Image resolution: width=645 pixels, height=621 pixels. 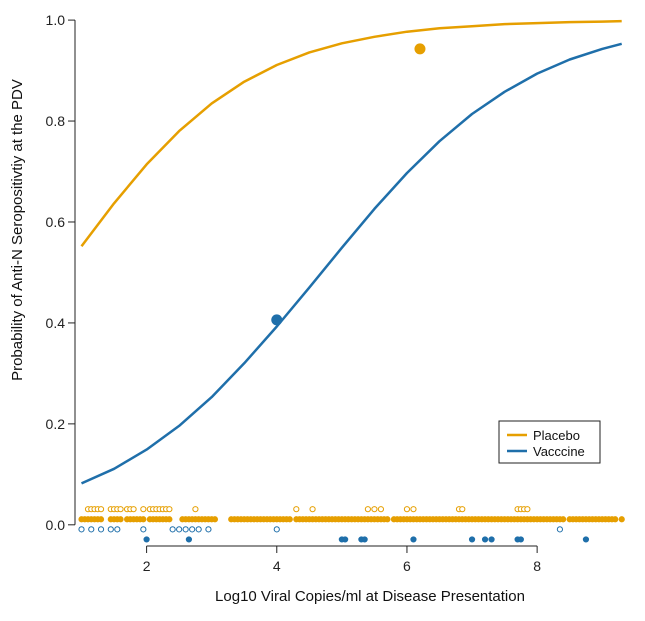 I want to click on legend: Placebo Vacccine, so click(x=549, y=442).